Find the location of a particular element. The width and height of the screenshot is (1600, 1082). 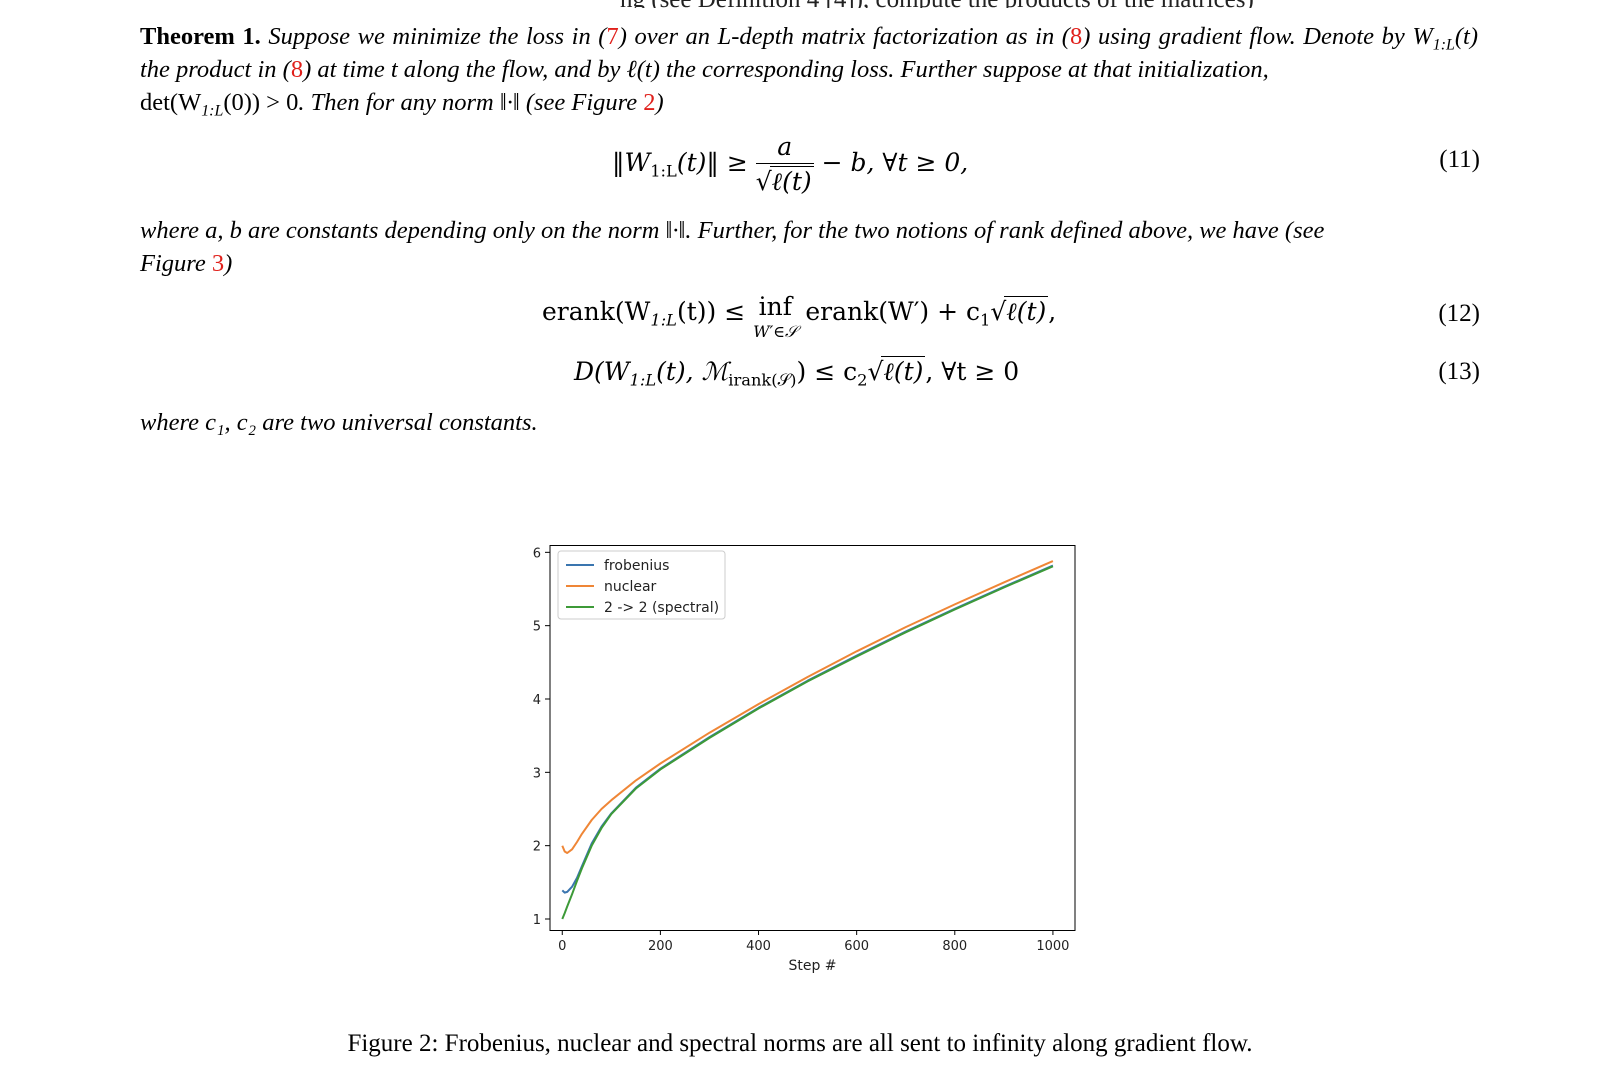

theorem-text: Suppose we minimize the loss in ( is located at coordinates (437, 36).